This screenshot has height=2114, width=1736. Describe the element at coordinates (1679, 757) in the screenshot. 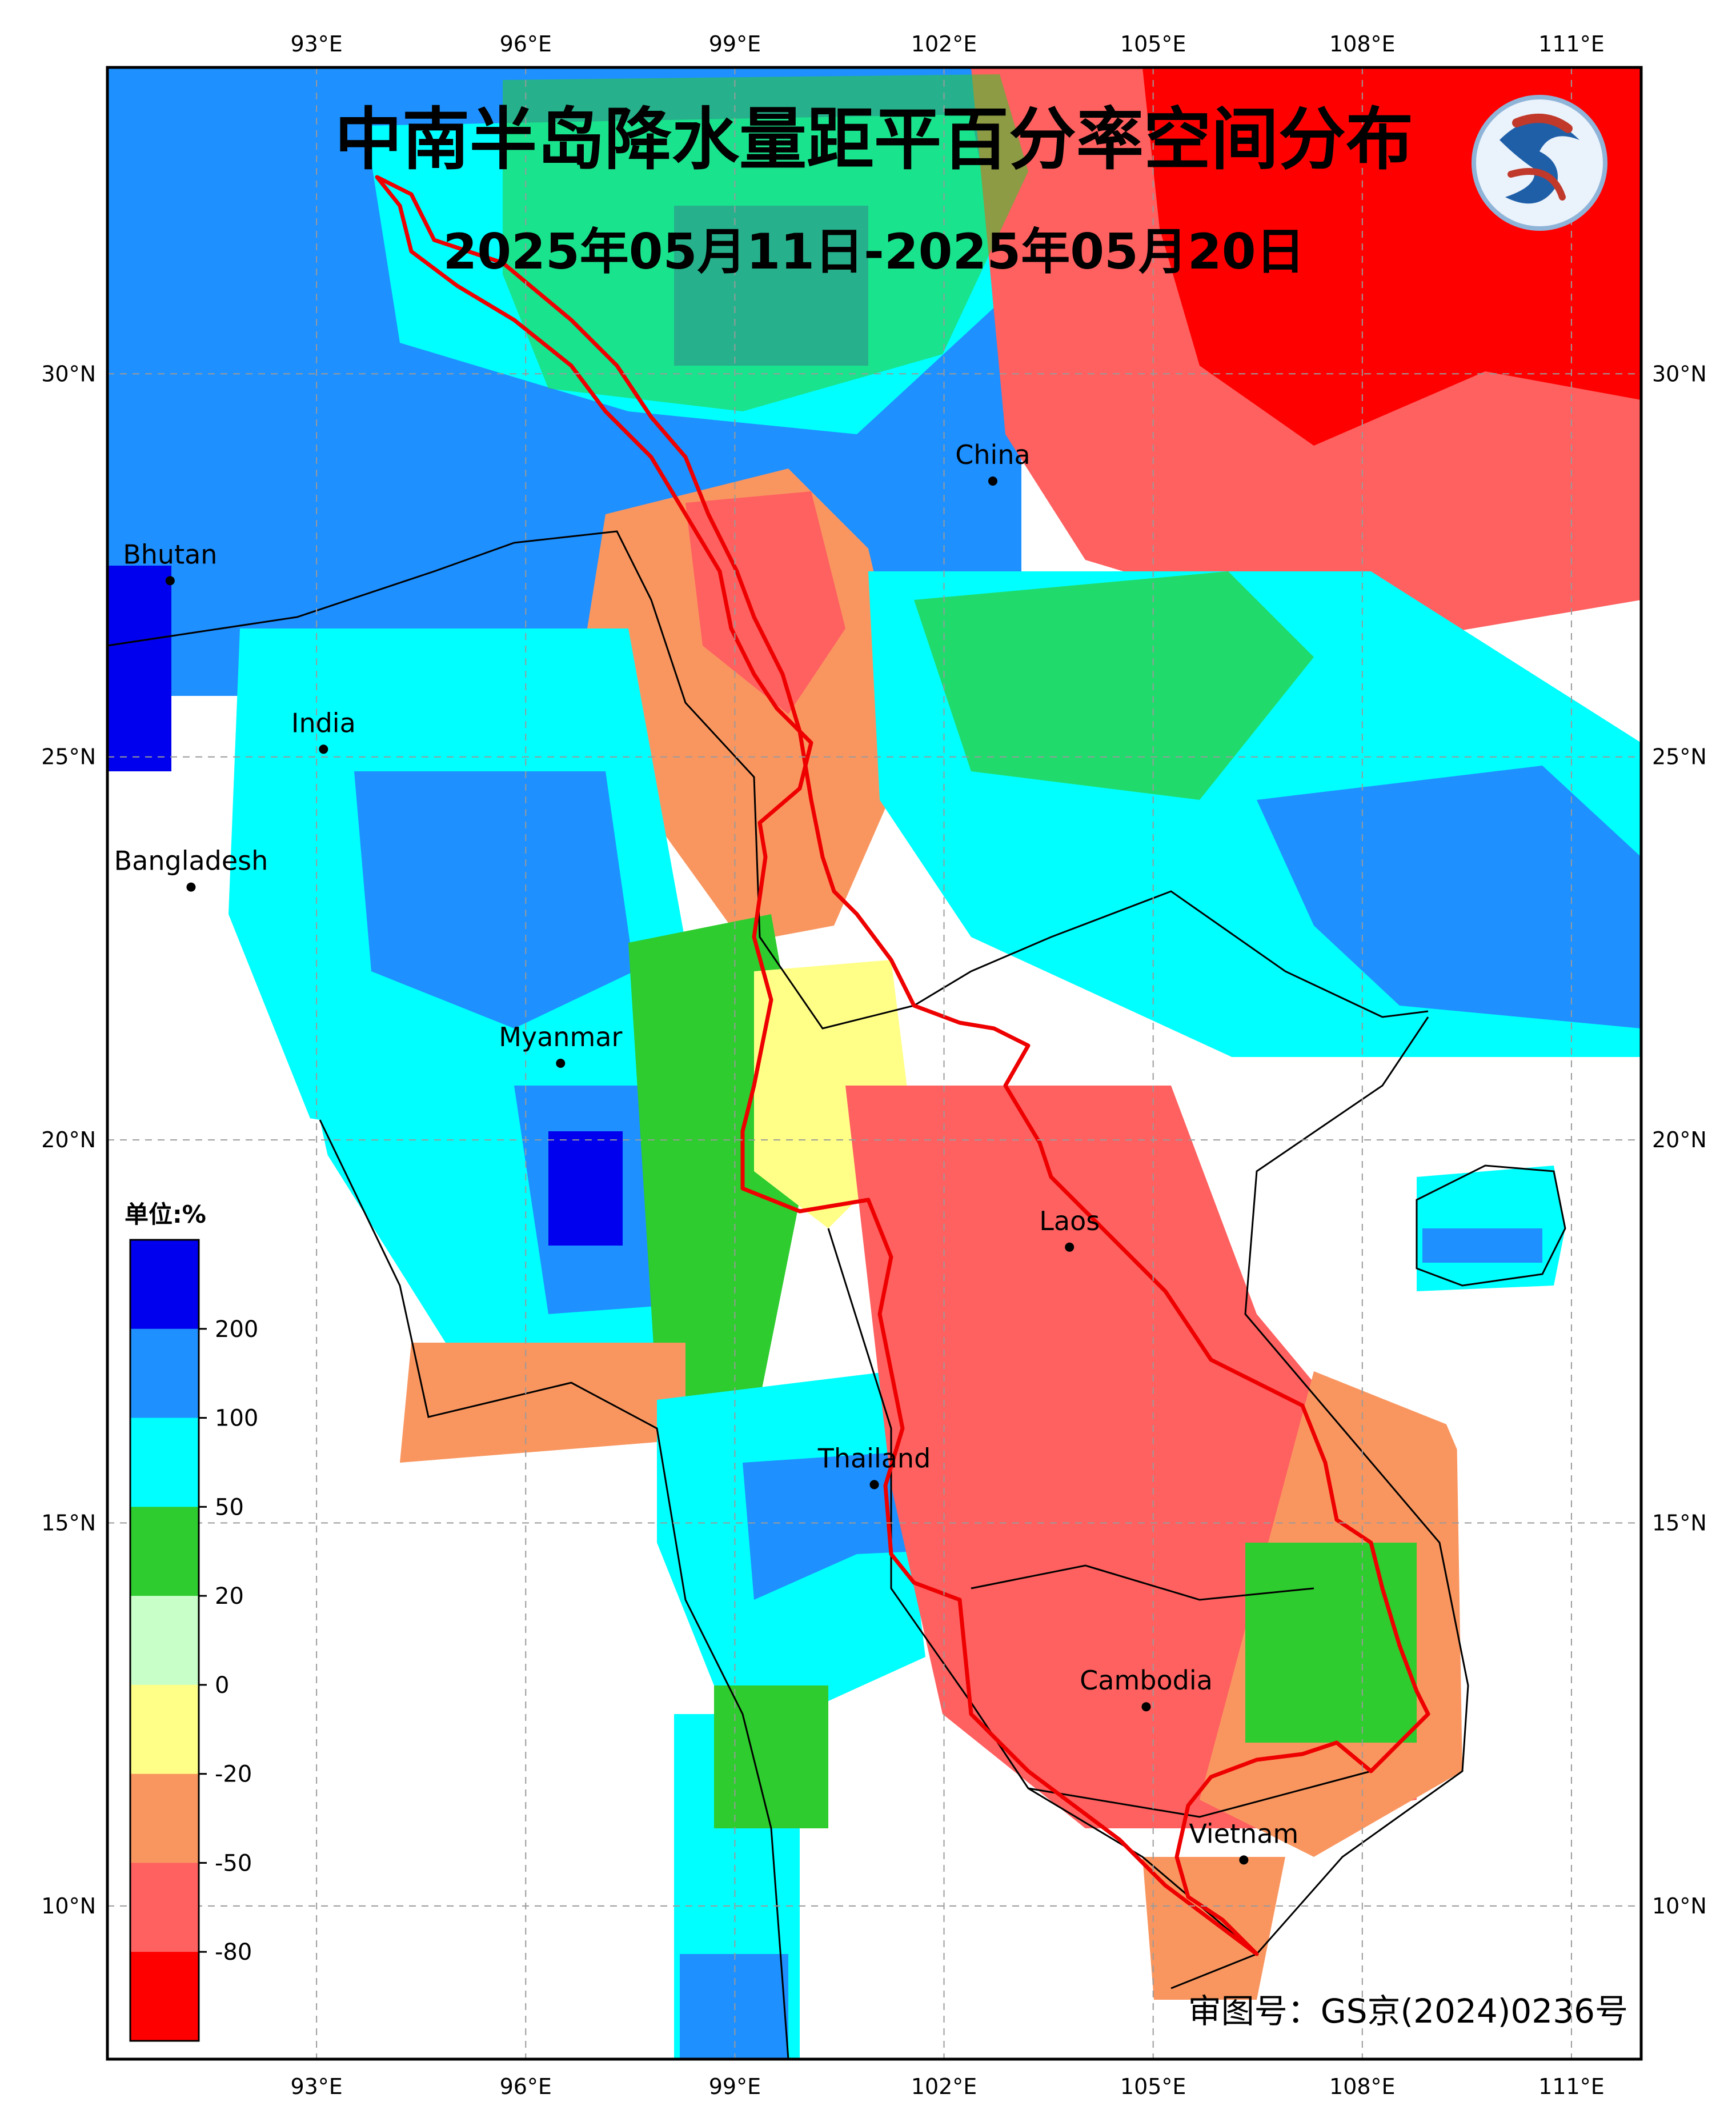

I see `lat-tick-label-right: 25°N` at that location.